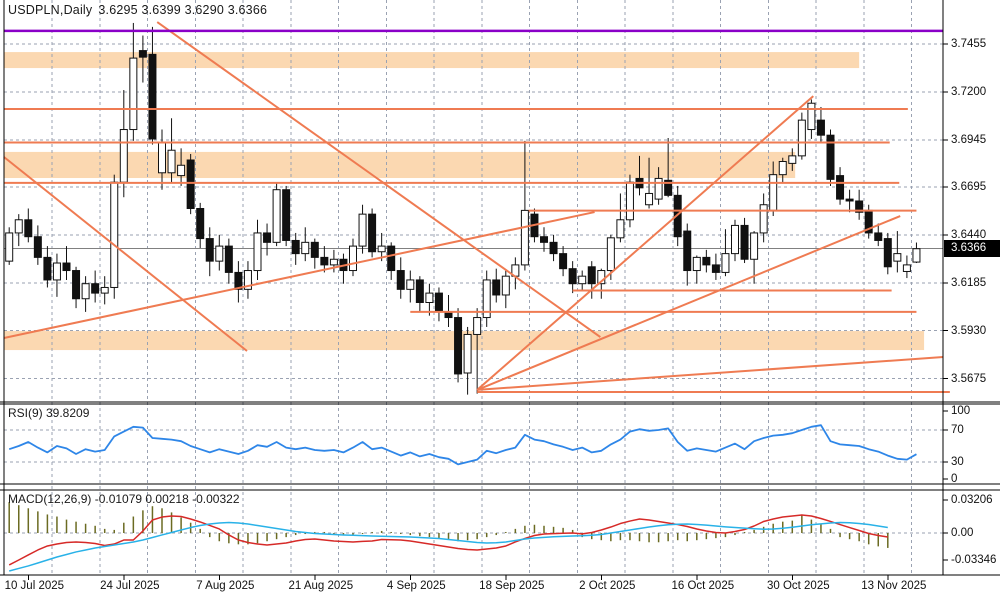  Describe the element at coordinates (957, 462) in the screenshot. I see `rsi-axis-label: 30` at that location.